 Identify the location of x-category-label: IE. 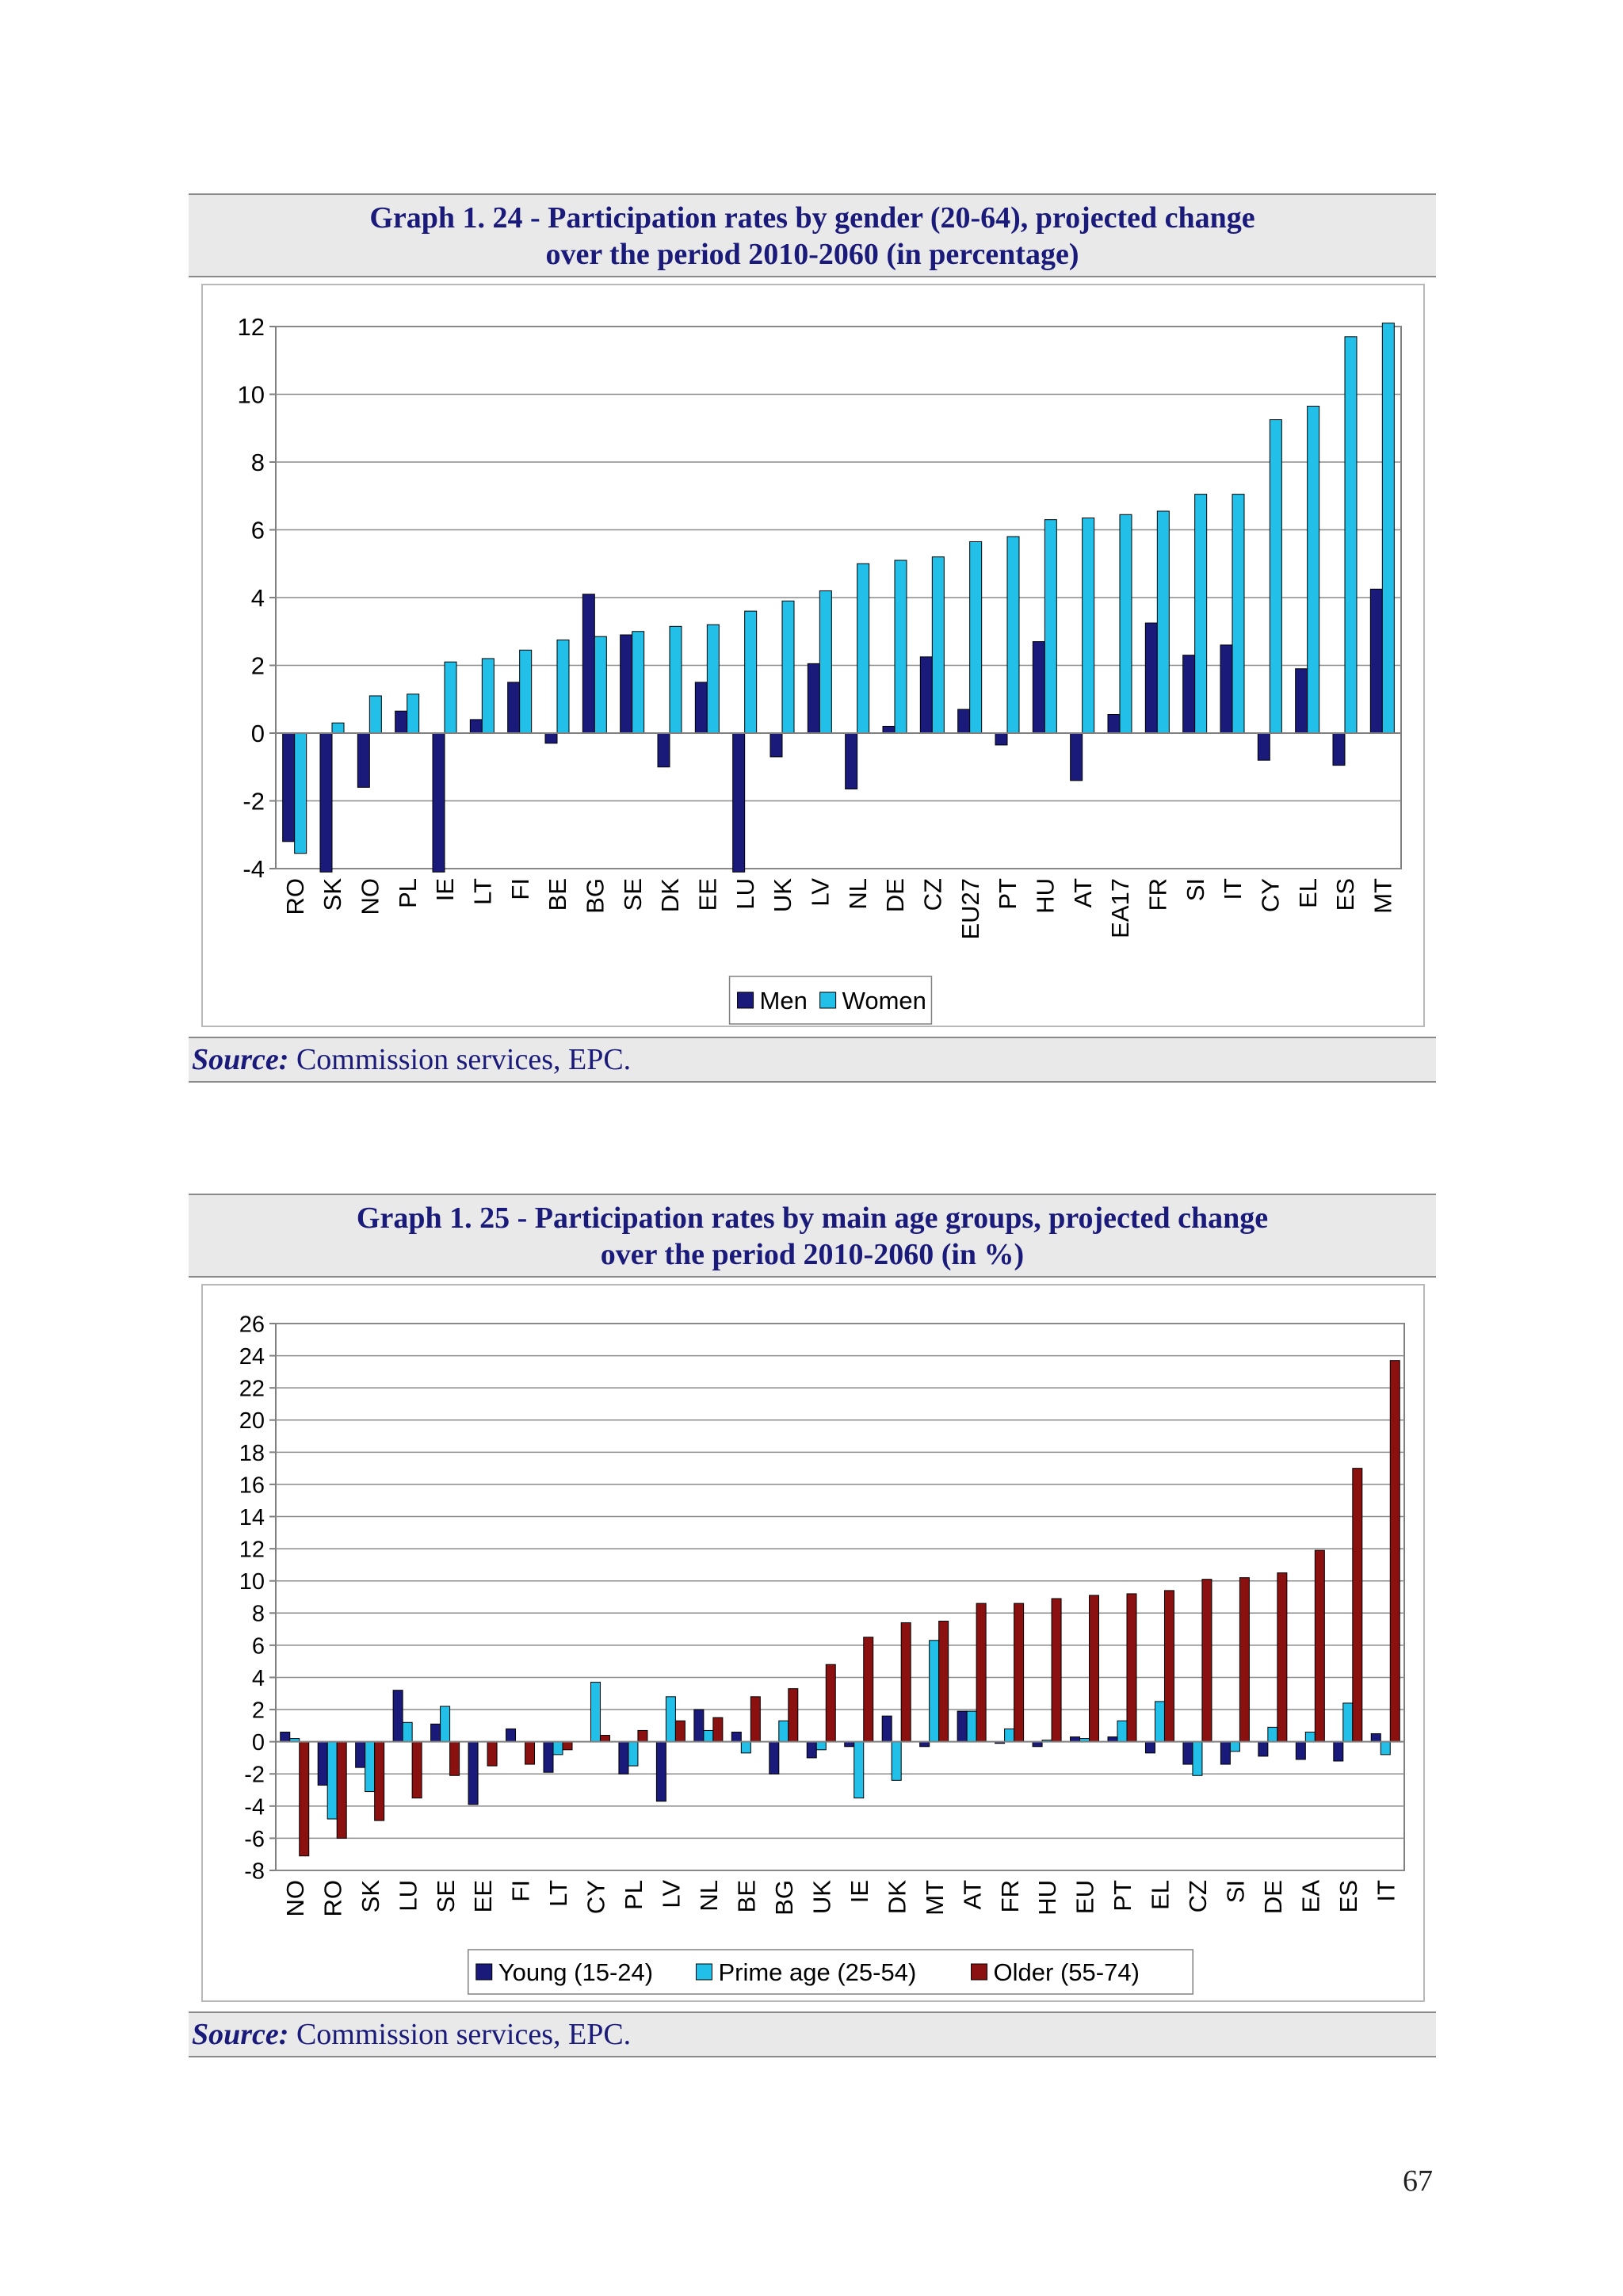
(445, 889).